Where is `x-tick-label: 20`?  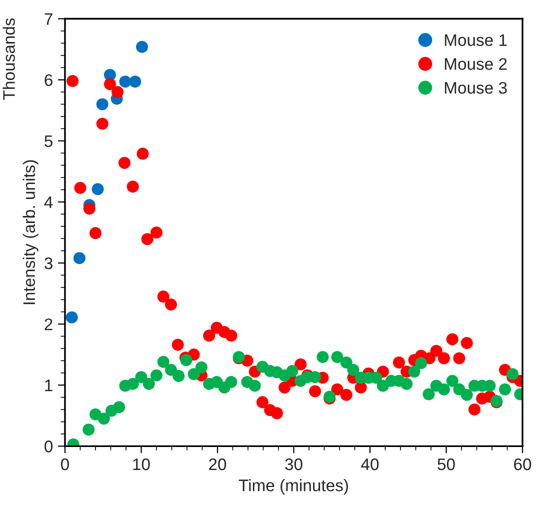
x-tick-label: 20 is located at coordinates (217, 464).